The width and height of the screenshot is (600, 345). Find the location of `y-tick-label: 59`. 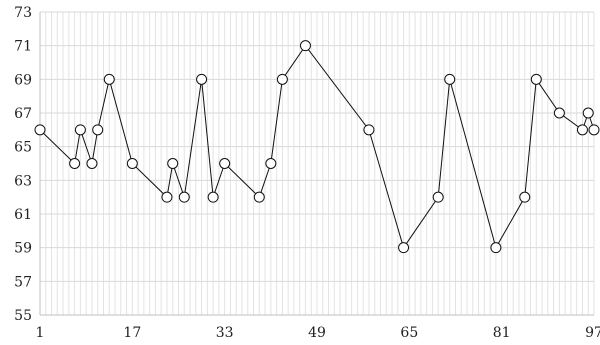

y-tick-label: 59 is located at coordinates (23, 249).